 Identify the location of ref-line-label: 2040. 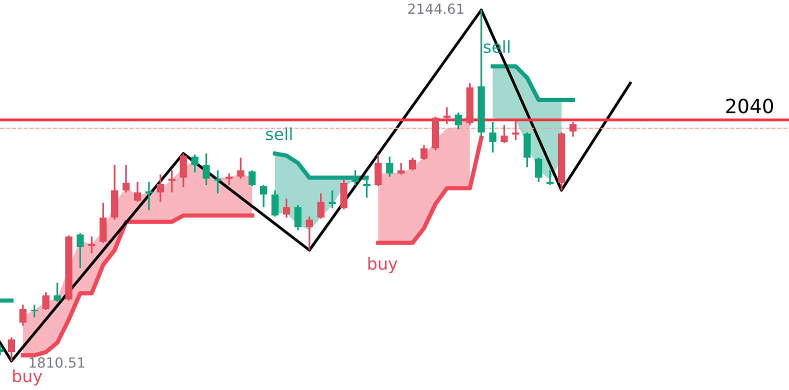
(749, 106).